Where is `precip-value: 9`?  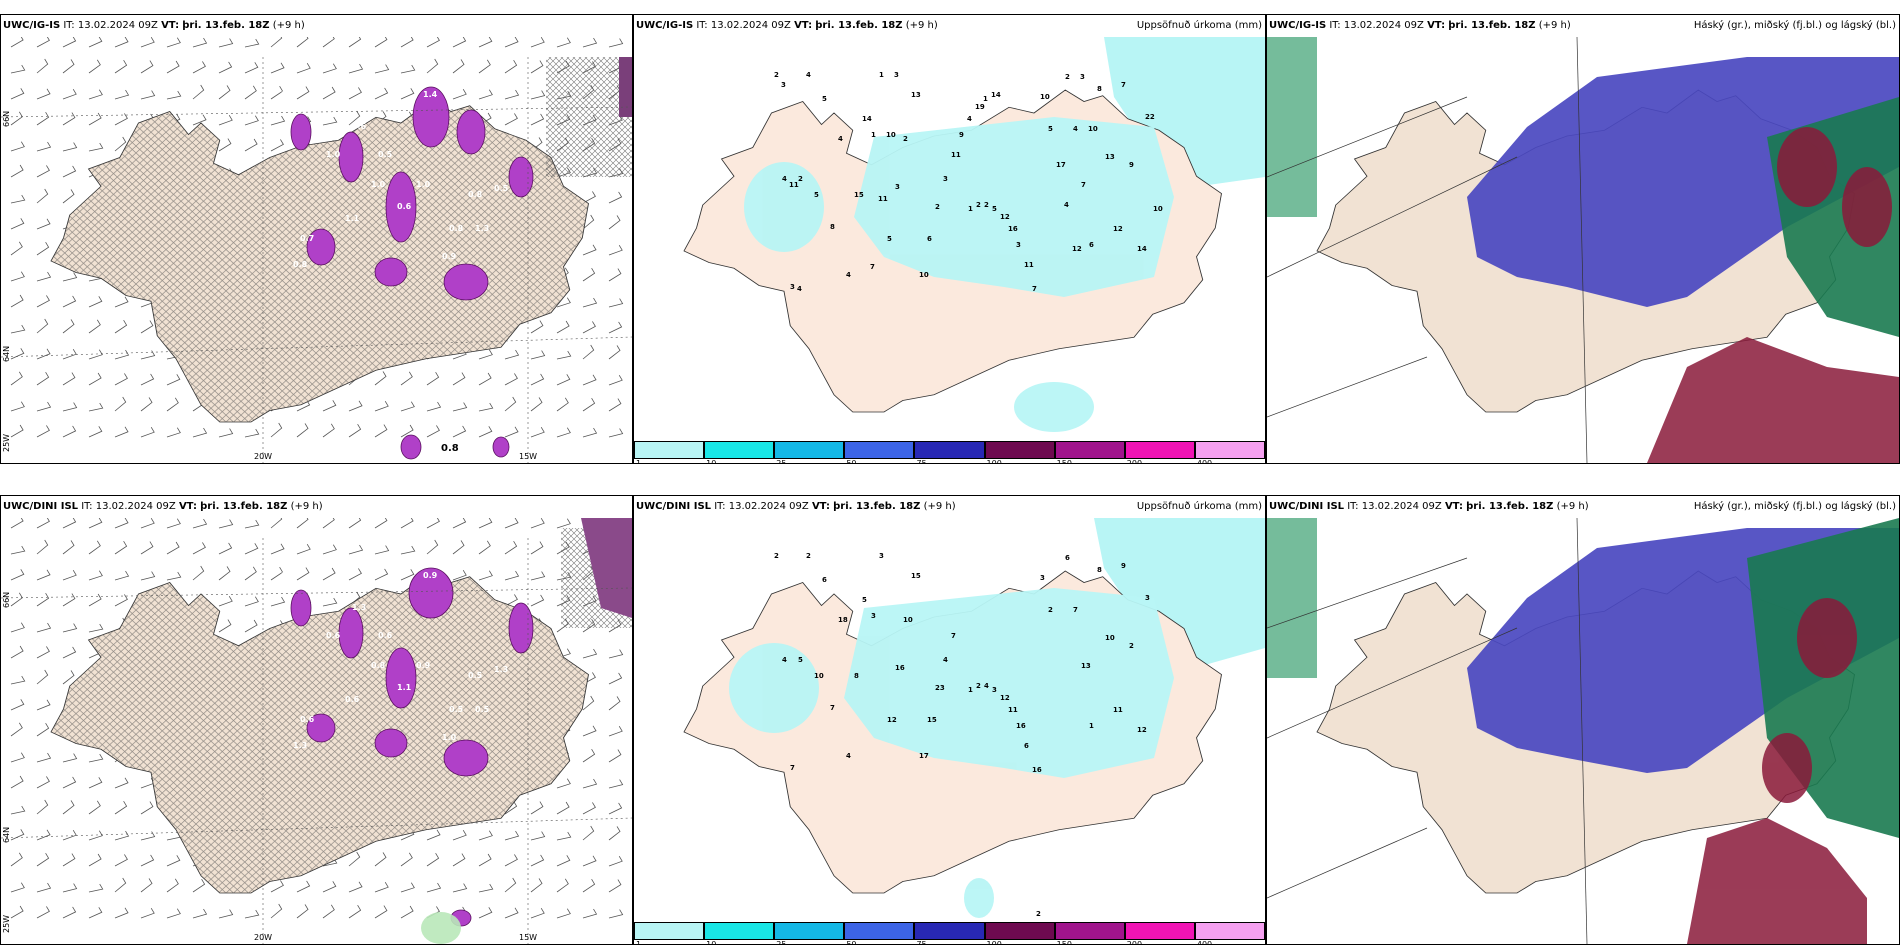
precip-value: 9 is located at coordinates (961, 135).